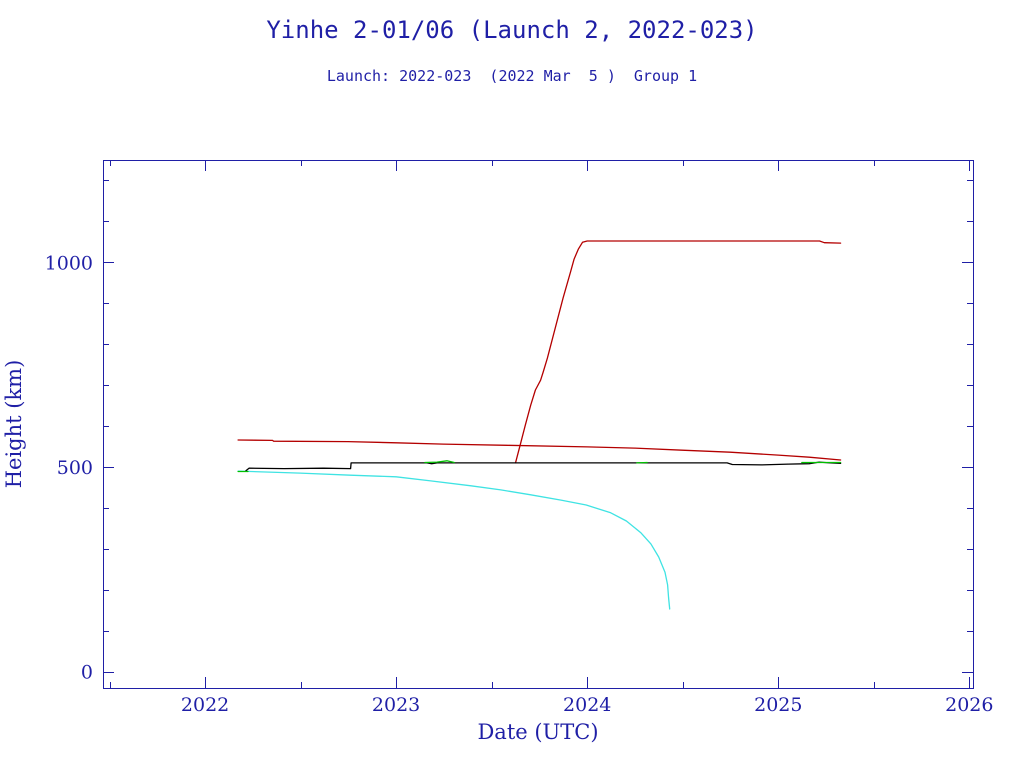 The image size is (1024, 768). Describe the element at coordinates (396, 705) in the screenshot. I see `x-tick-label: 2023` at that location.